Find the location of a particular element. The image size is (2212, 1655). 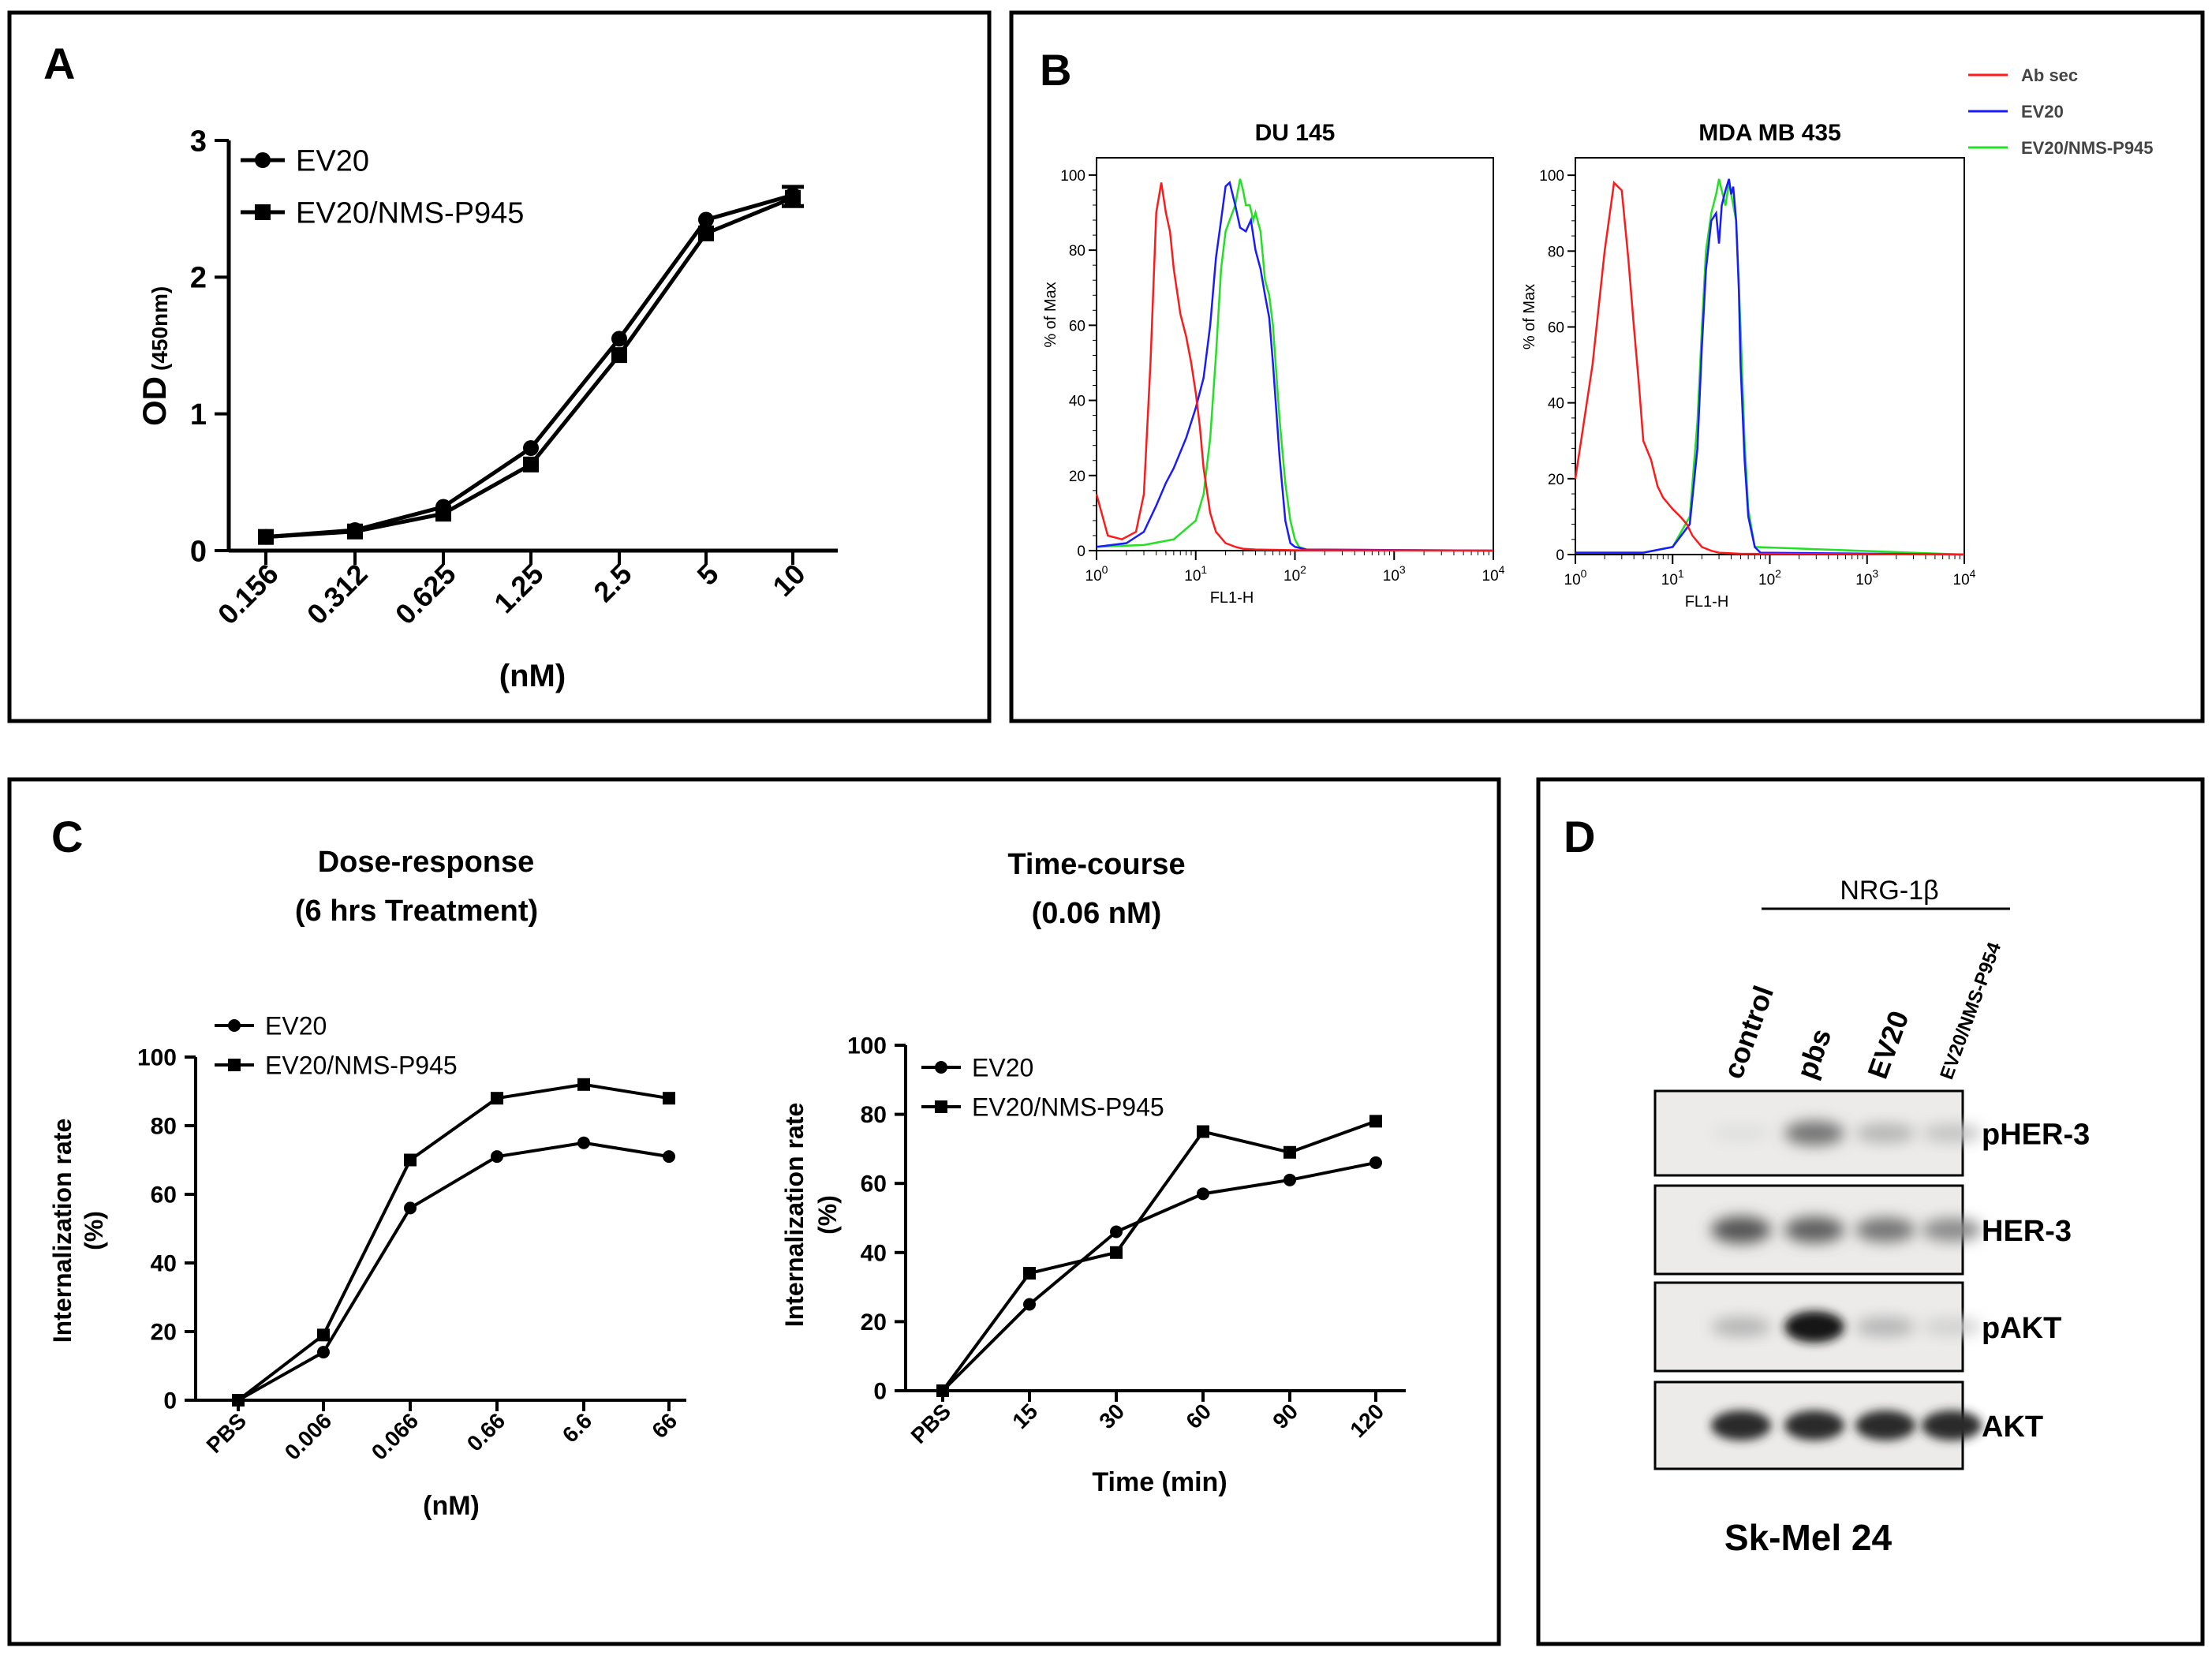

a-xtick-label: 0.156 is located at coordinates (248, 595).